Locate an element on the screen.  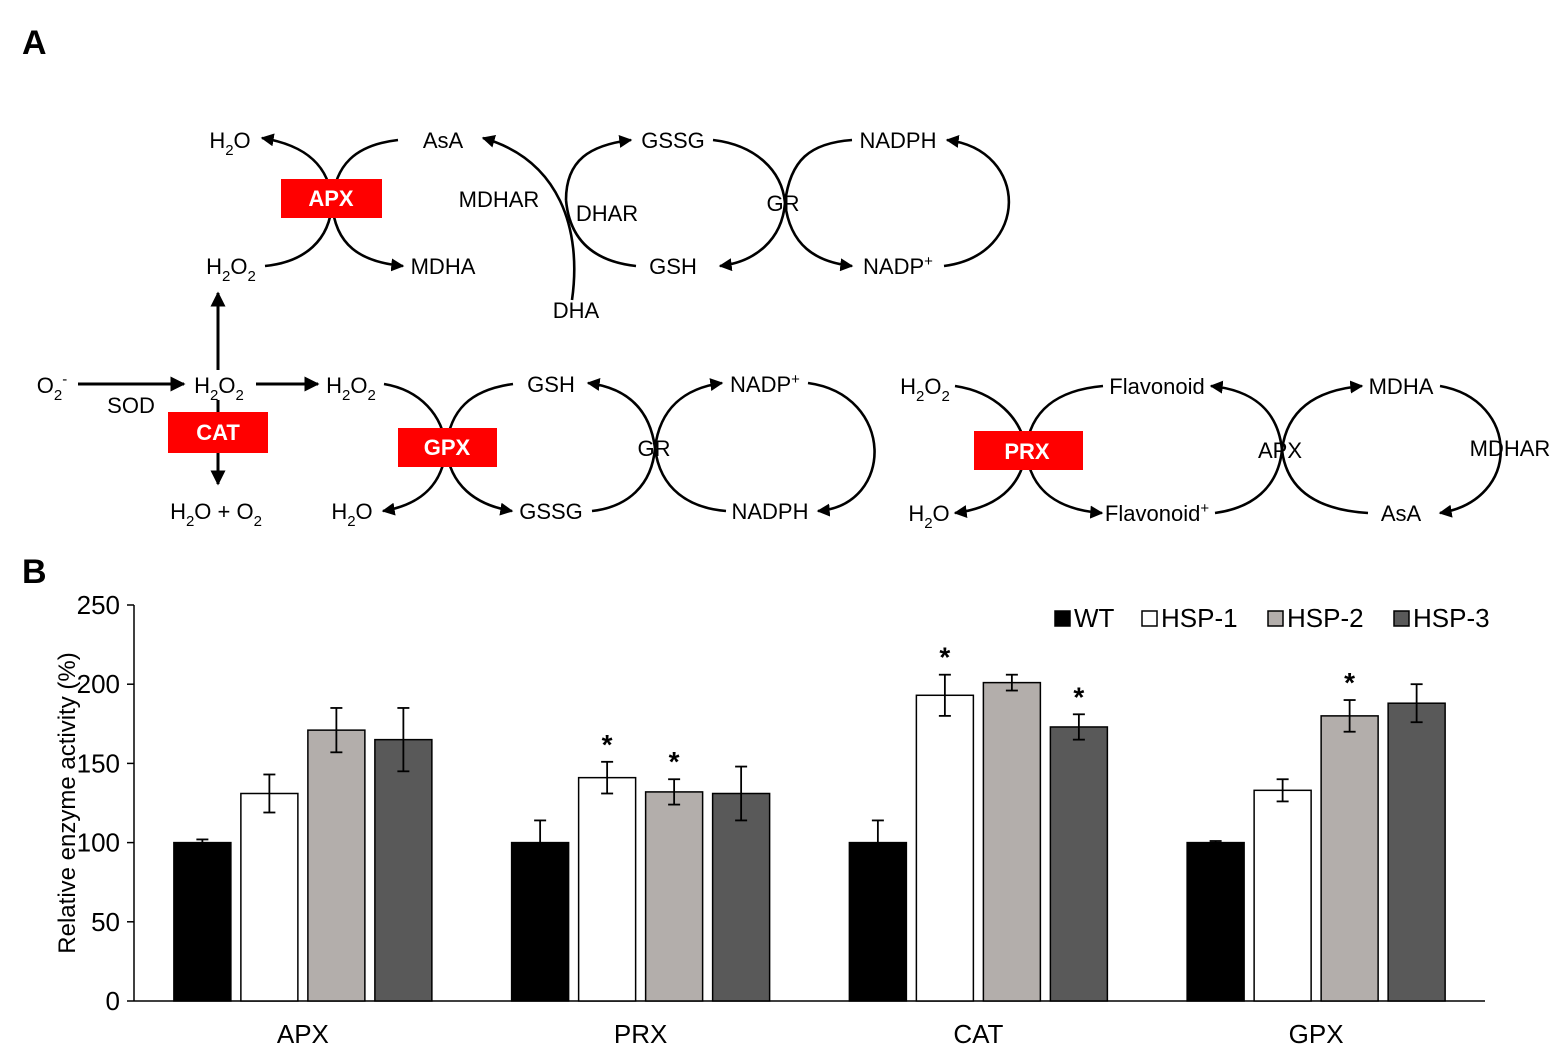
label-dhar: DHAR is located at coordinates (607, 213).